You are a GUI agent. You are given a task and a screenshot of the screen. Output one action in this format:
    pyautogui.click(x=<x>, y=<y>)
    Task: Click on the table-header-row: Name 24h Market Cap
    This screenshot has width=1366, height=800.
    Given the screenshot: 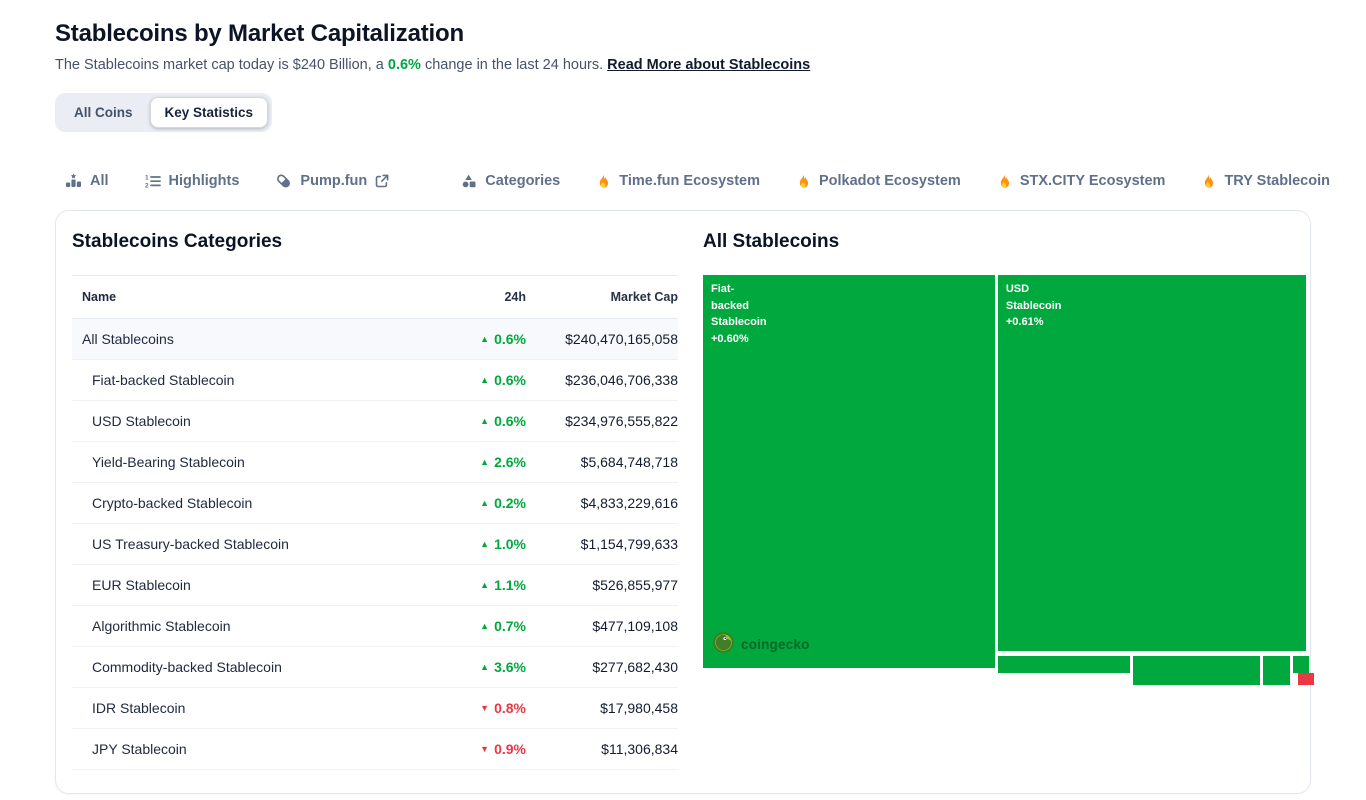 What is the action you would take?
    pyautogui.click(x=375, y=297)
    